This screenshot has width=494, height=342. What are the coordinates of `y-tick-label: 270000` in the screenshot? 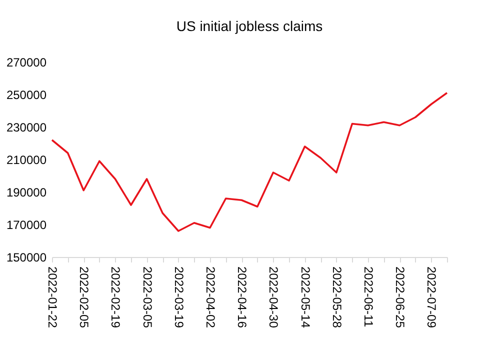 It's located at (26, 63).